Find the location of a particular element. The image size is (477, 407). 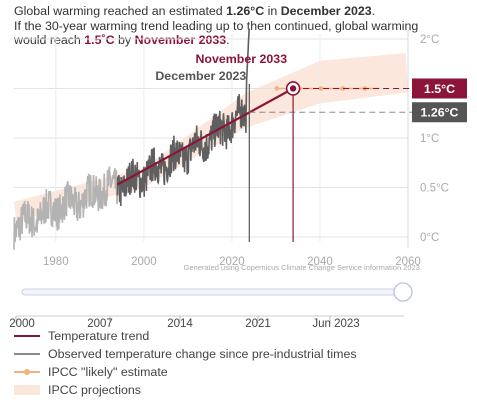

temperature-trend-line is located at coordinates (205, 136).